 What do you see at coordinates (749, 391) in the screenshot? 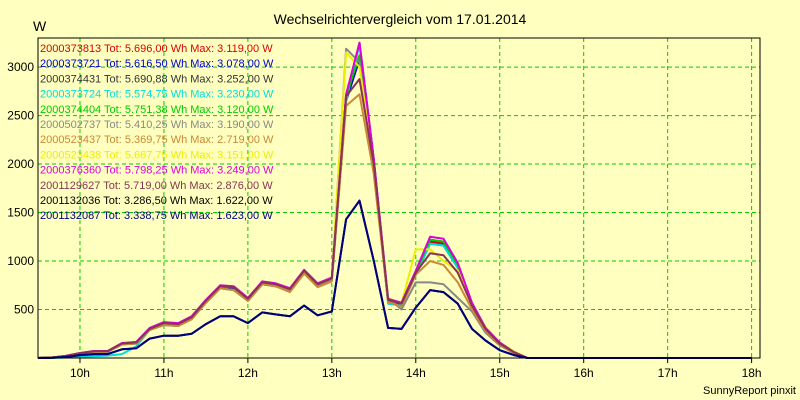
I see `credit-label: SunnyReport pinxit` at bounding box center [749, 391].